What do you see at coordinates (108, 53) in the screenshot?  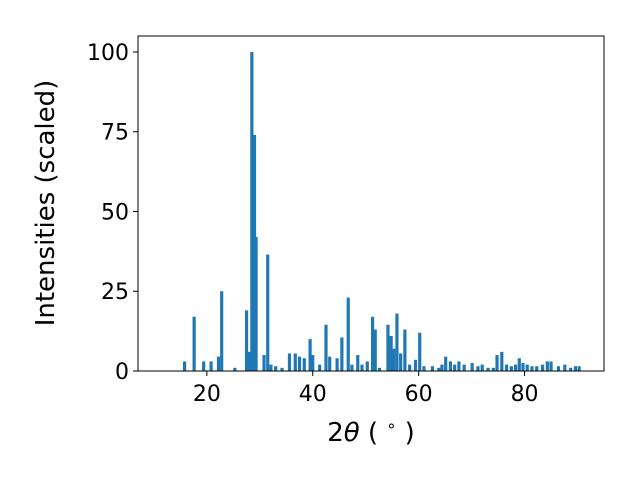 I see `y-tick-label: 100` at bounding box center [108, 53].